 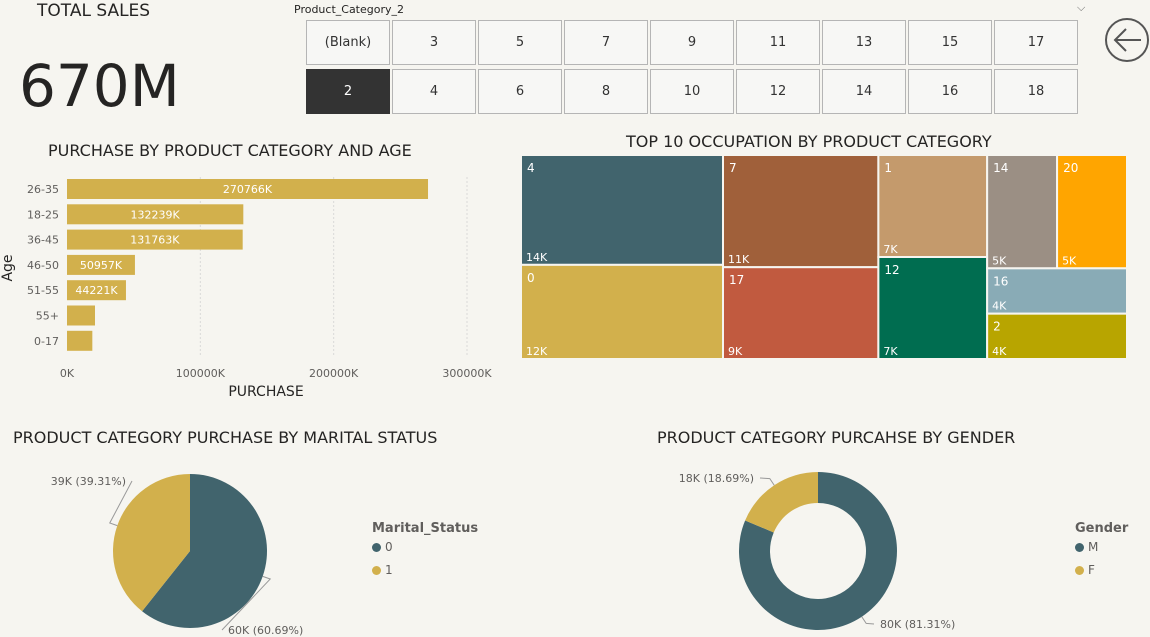 What do you see at coordinates (537, 257) in the screenshot?
I see `treemap-tile-value: 14K` at bounding box center [537, 257].